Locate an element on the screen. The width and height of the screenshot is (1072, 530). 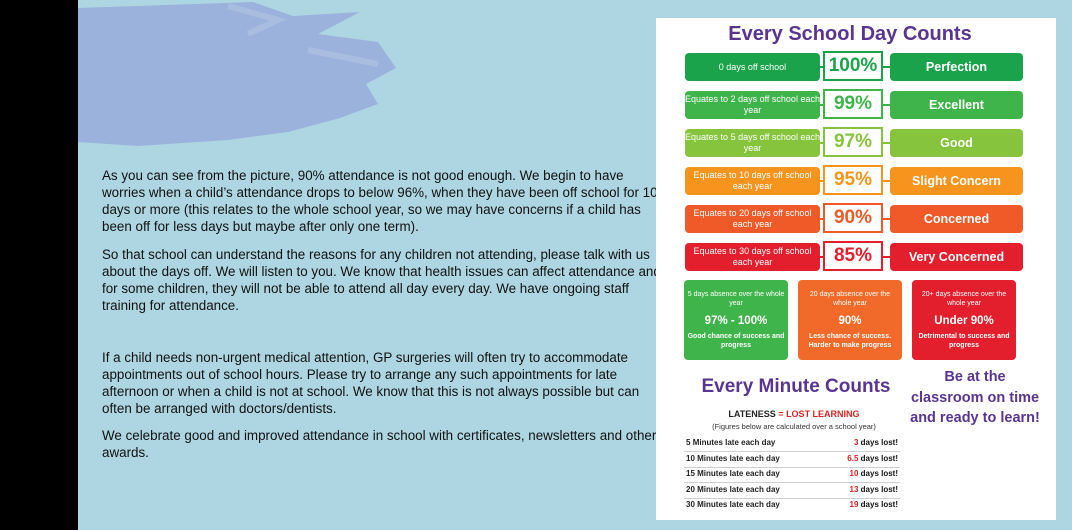
attendance-percent: 85% is located at coordinates (853, 256).